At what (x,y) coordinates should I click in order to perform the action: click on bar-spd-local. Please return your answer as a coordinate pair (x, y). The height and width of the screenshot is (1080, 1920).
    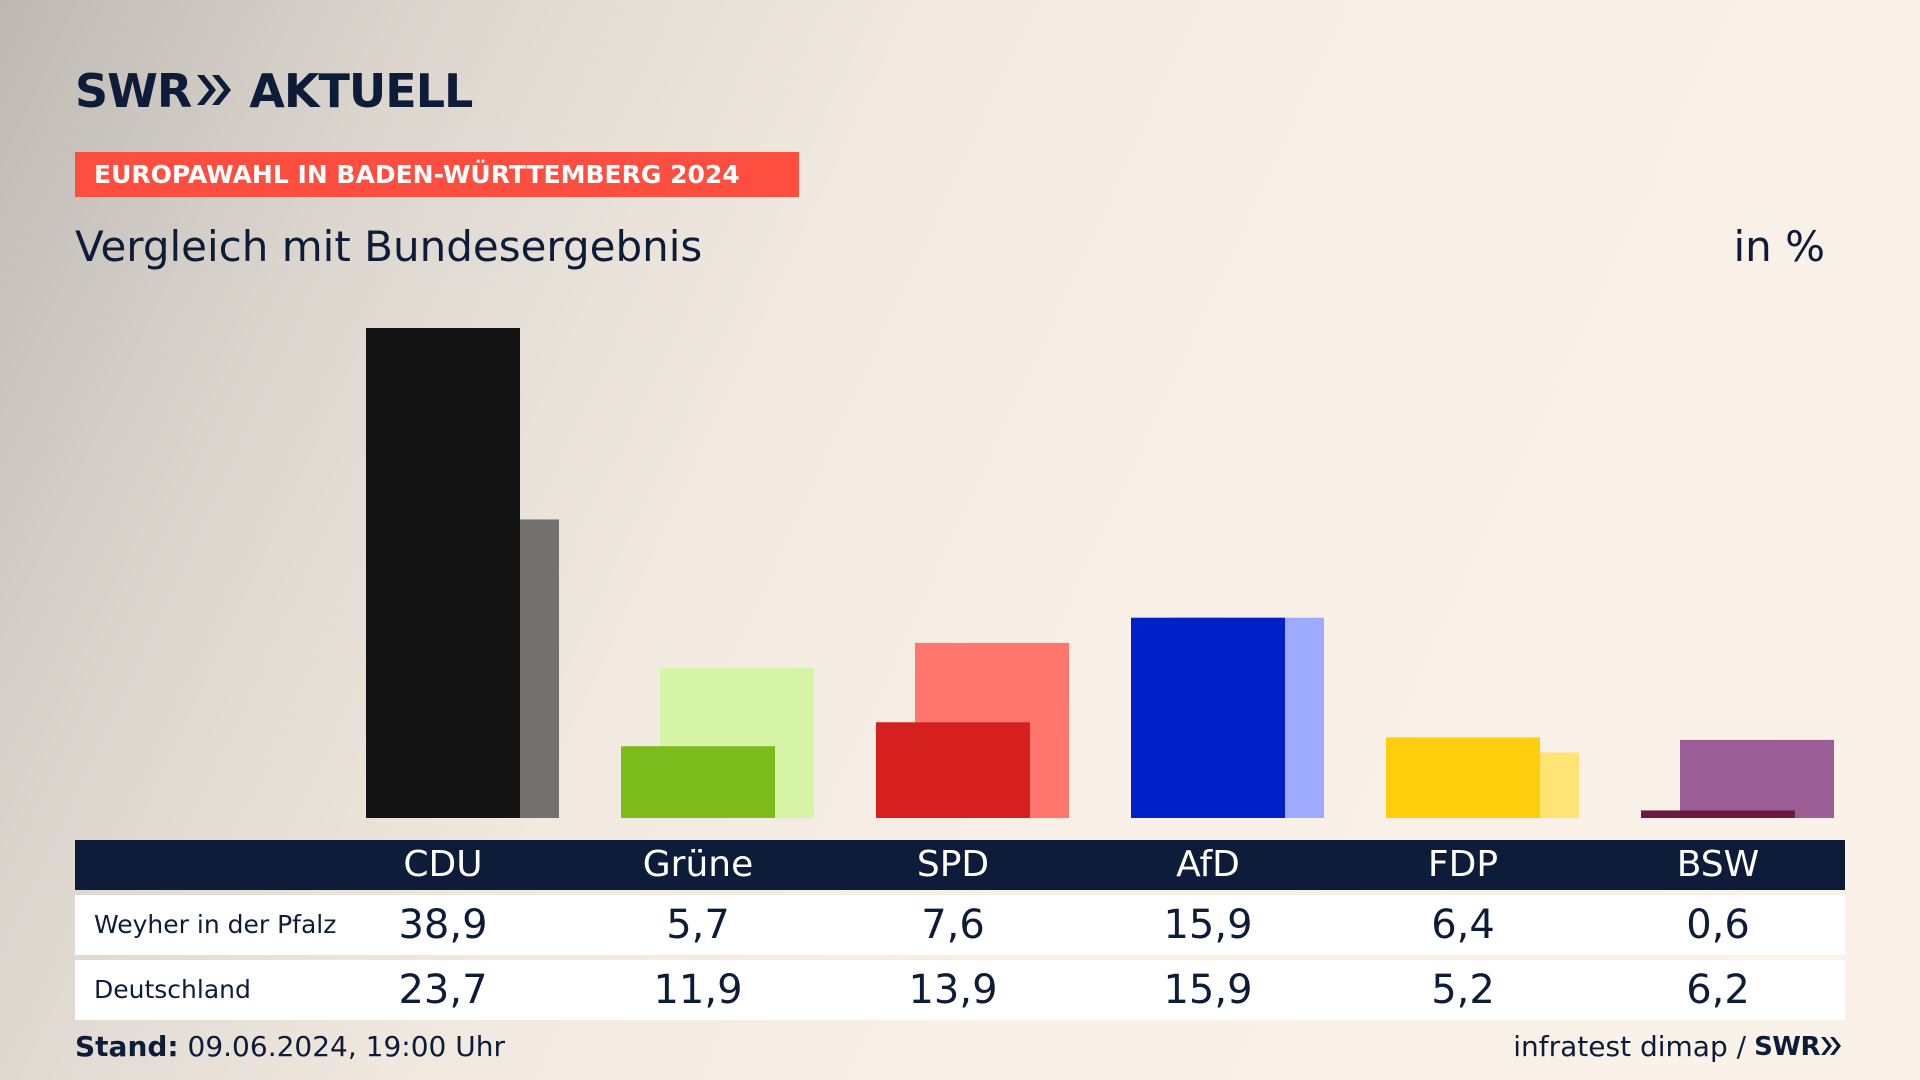
    Looking at the image, I should click on (953, 770).